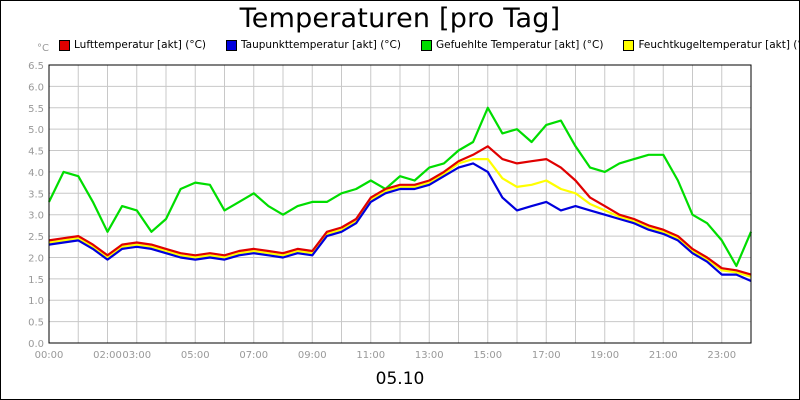 The image size is (800, 400). I want to click on legend-item-taupunkttemperatur: Taupunkttemperatur [akt] (°C), so click(313, 45).